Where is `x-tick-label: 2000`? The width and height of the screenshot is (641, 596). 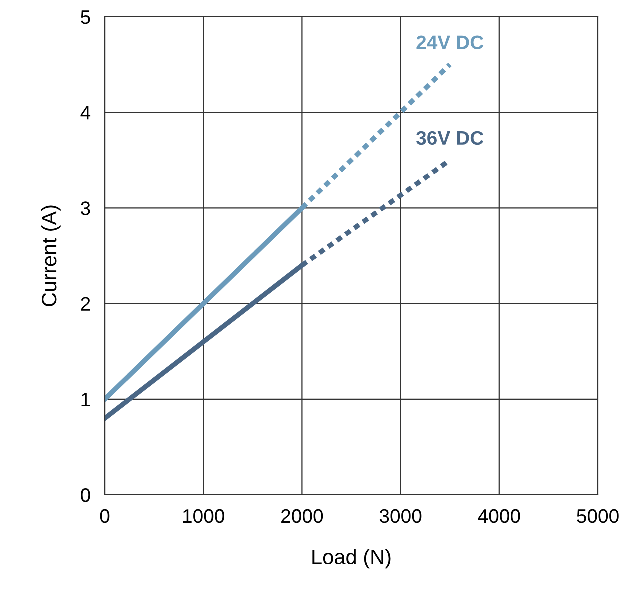 x-tick-label: 2000 is located at coordinates (303, 516).